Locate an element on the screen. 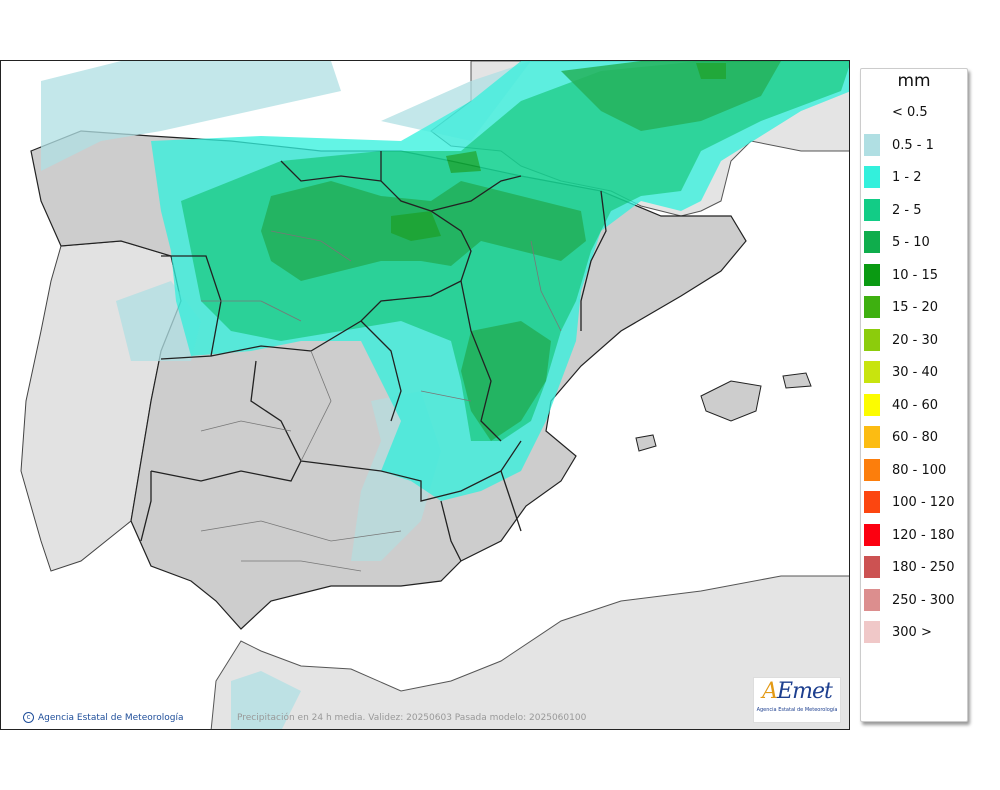 The height and width of the screenshot is (790, 1000). copyright-icon: c is located at coordinates (28, 717).